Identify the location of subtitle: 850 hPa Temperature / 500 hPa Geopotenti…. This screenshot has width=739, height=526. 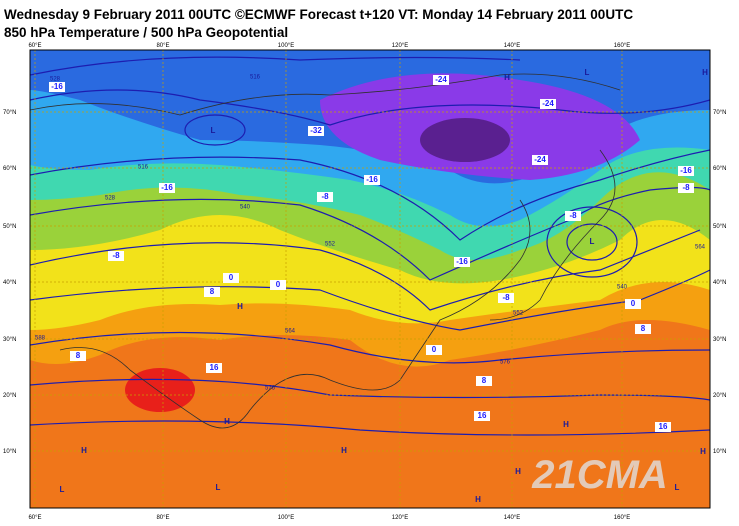
(146, 32).